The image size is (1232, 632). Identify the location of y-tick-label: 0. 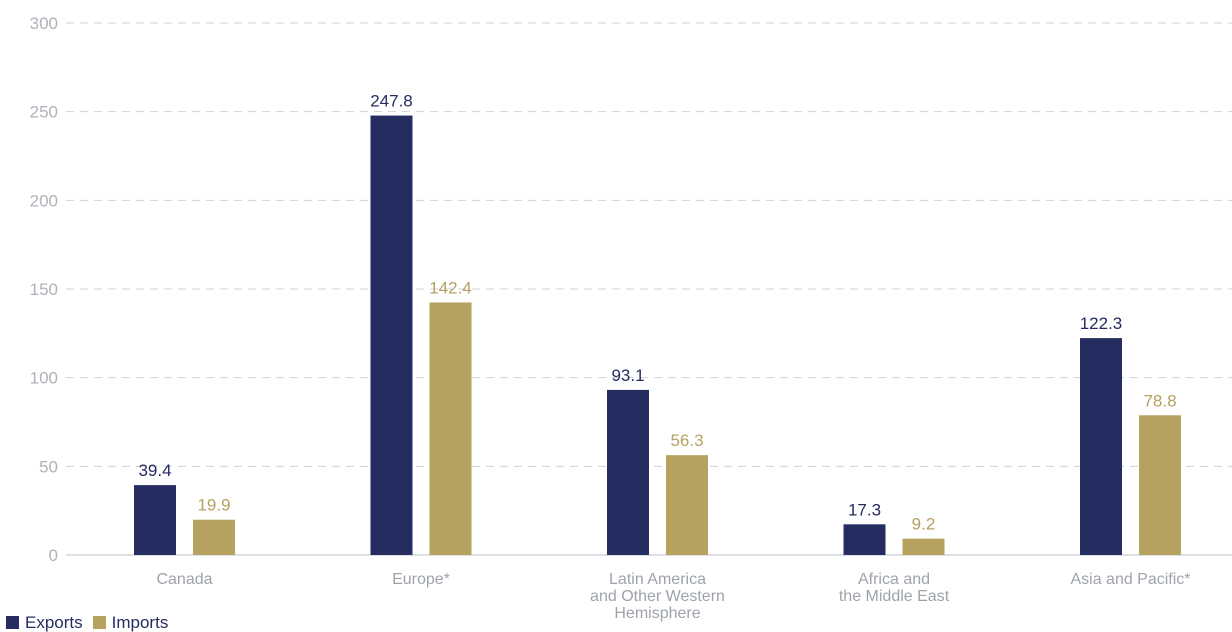
(53, 555).